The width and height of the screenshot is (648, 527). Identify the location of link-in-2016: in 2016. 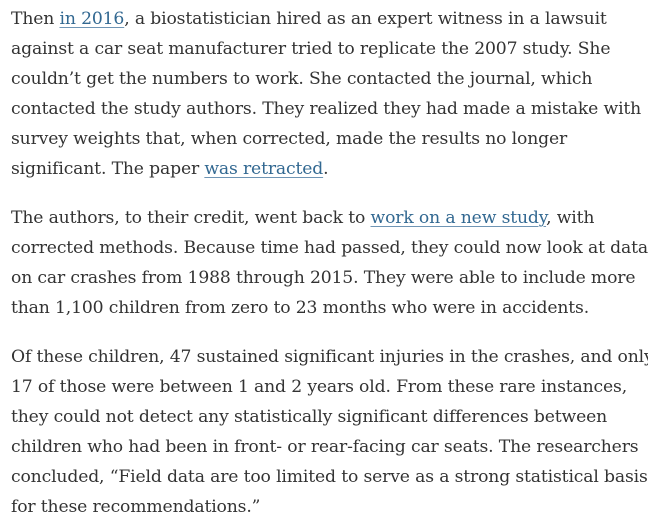
(92, 19).